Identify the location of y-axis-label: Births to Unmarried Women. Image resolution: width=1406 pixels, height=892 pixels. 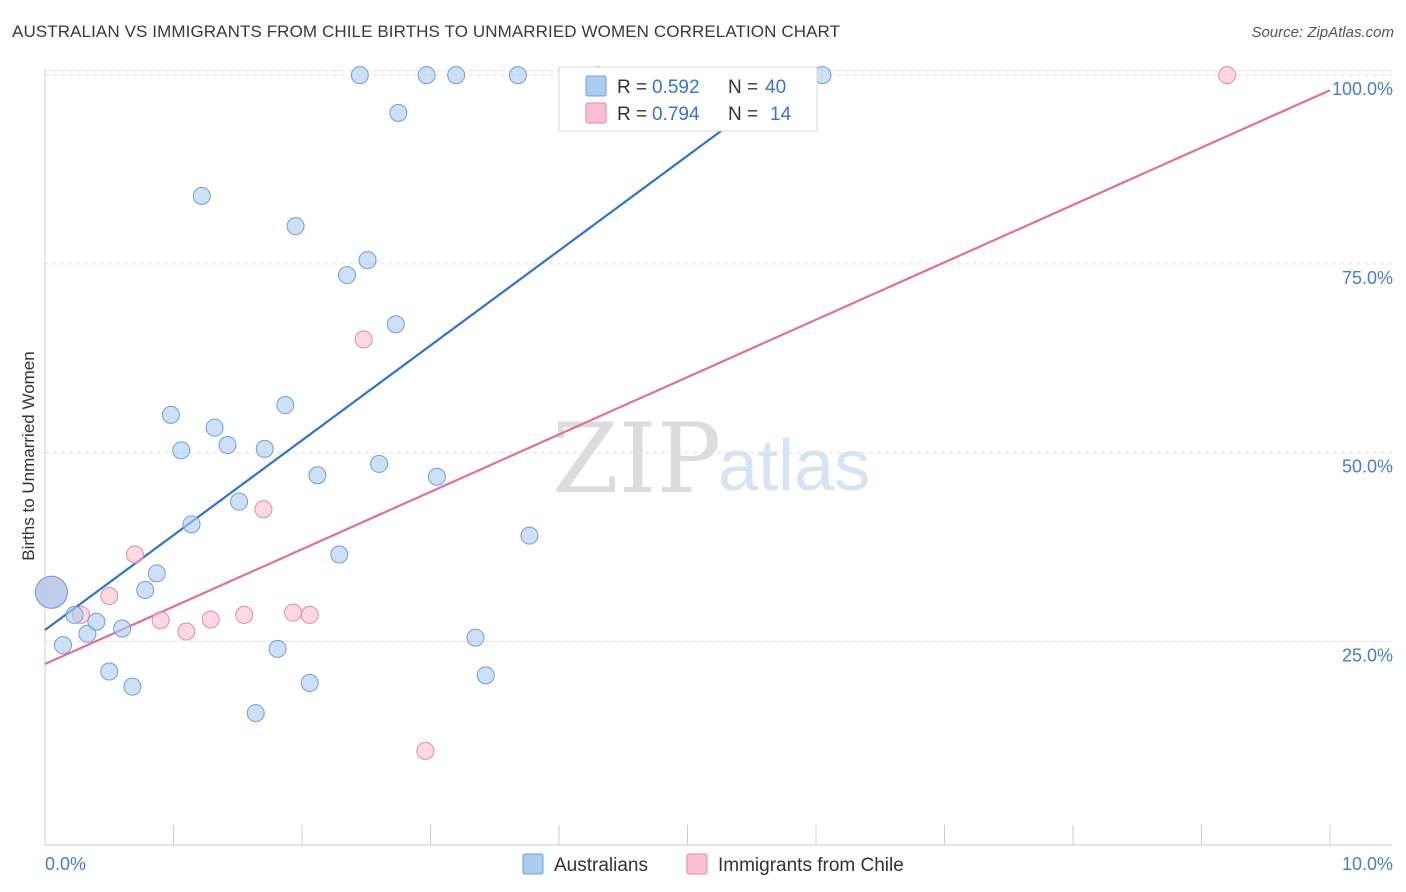
(28, 455).